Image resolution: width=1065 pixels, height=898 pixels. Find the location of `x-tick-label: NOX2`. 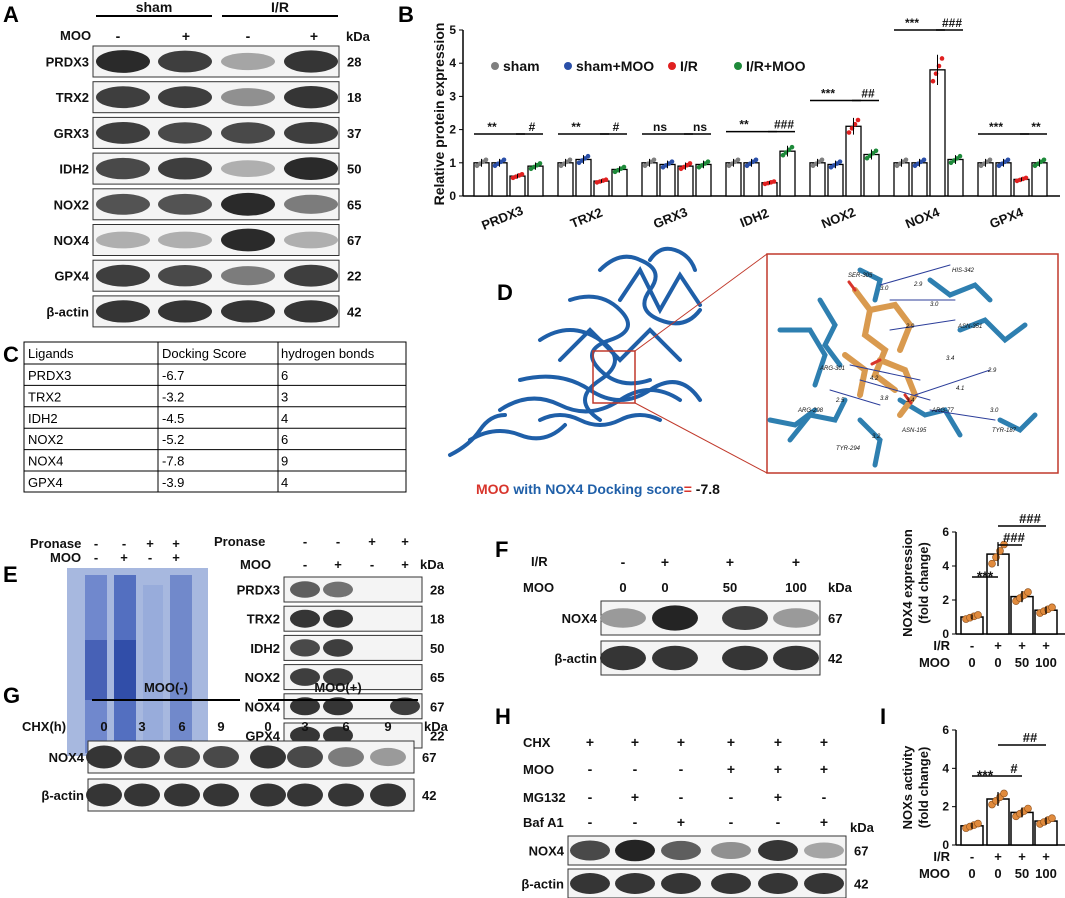

x-tick-label: NOX2 is located at coordinates (838, 217).